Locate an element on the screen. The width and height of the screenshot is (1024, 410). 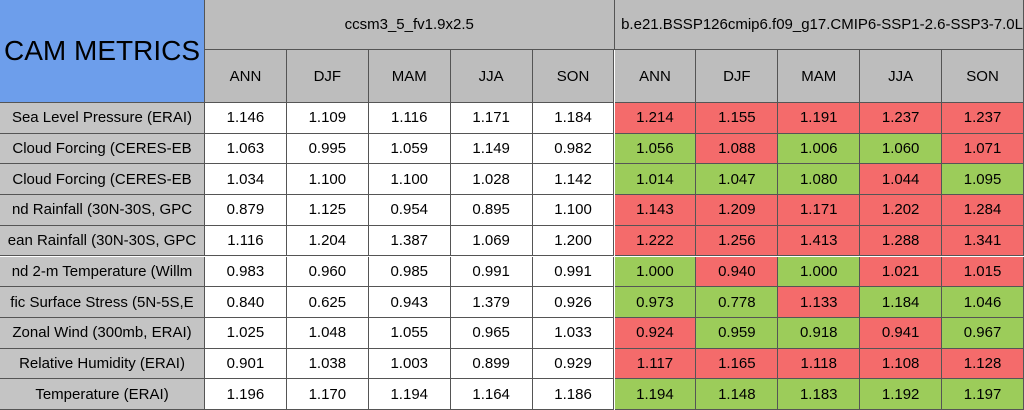
value-cell: 1.387 is located at coordinates (409, 241).